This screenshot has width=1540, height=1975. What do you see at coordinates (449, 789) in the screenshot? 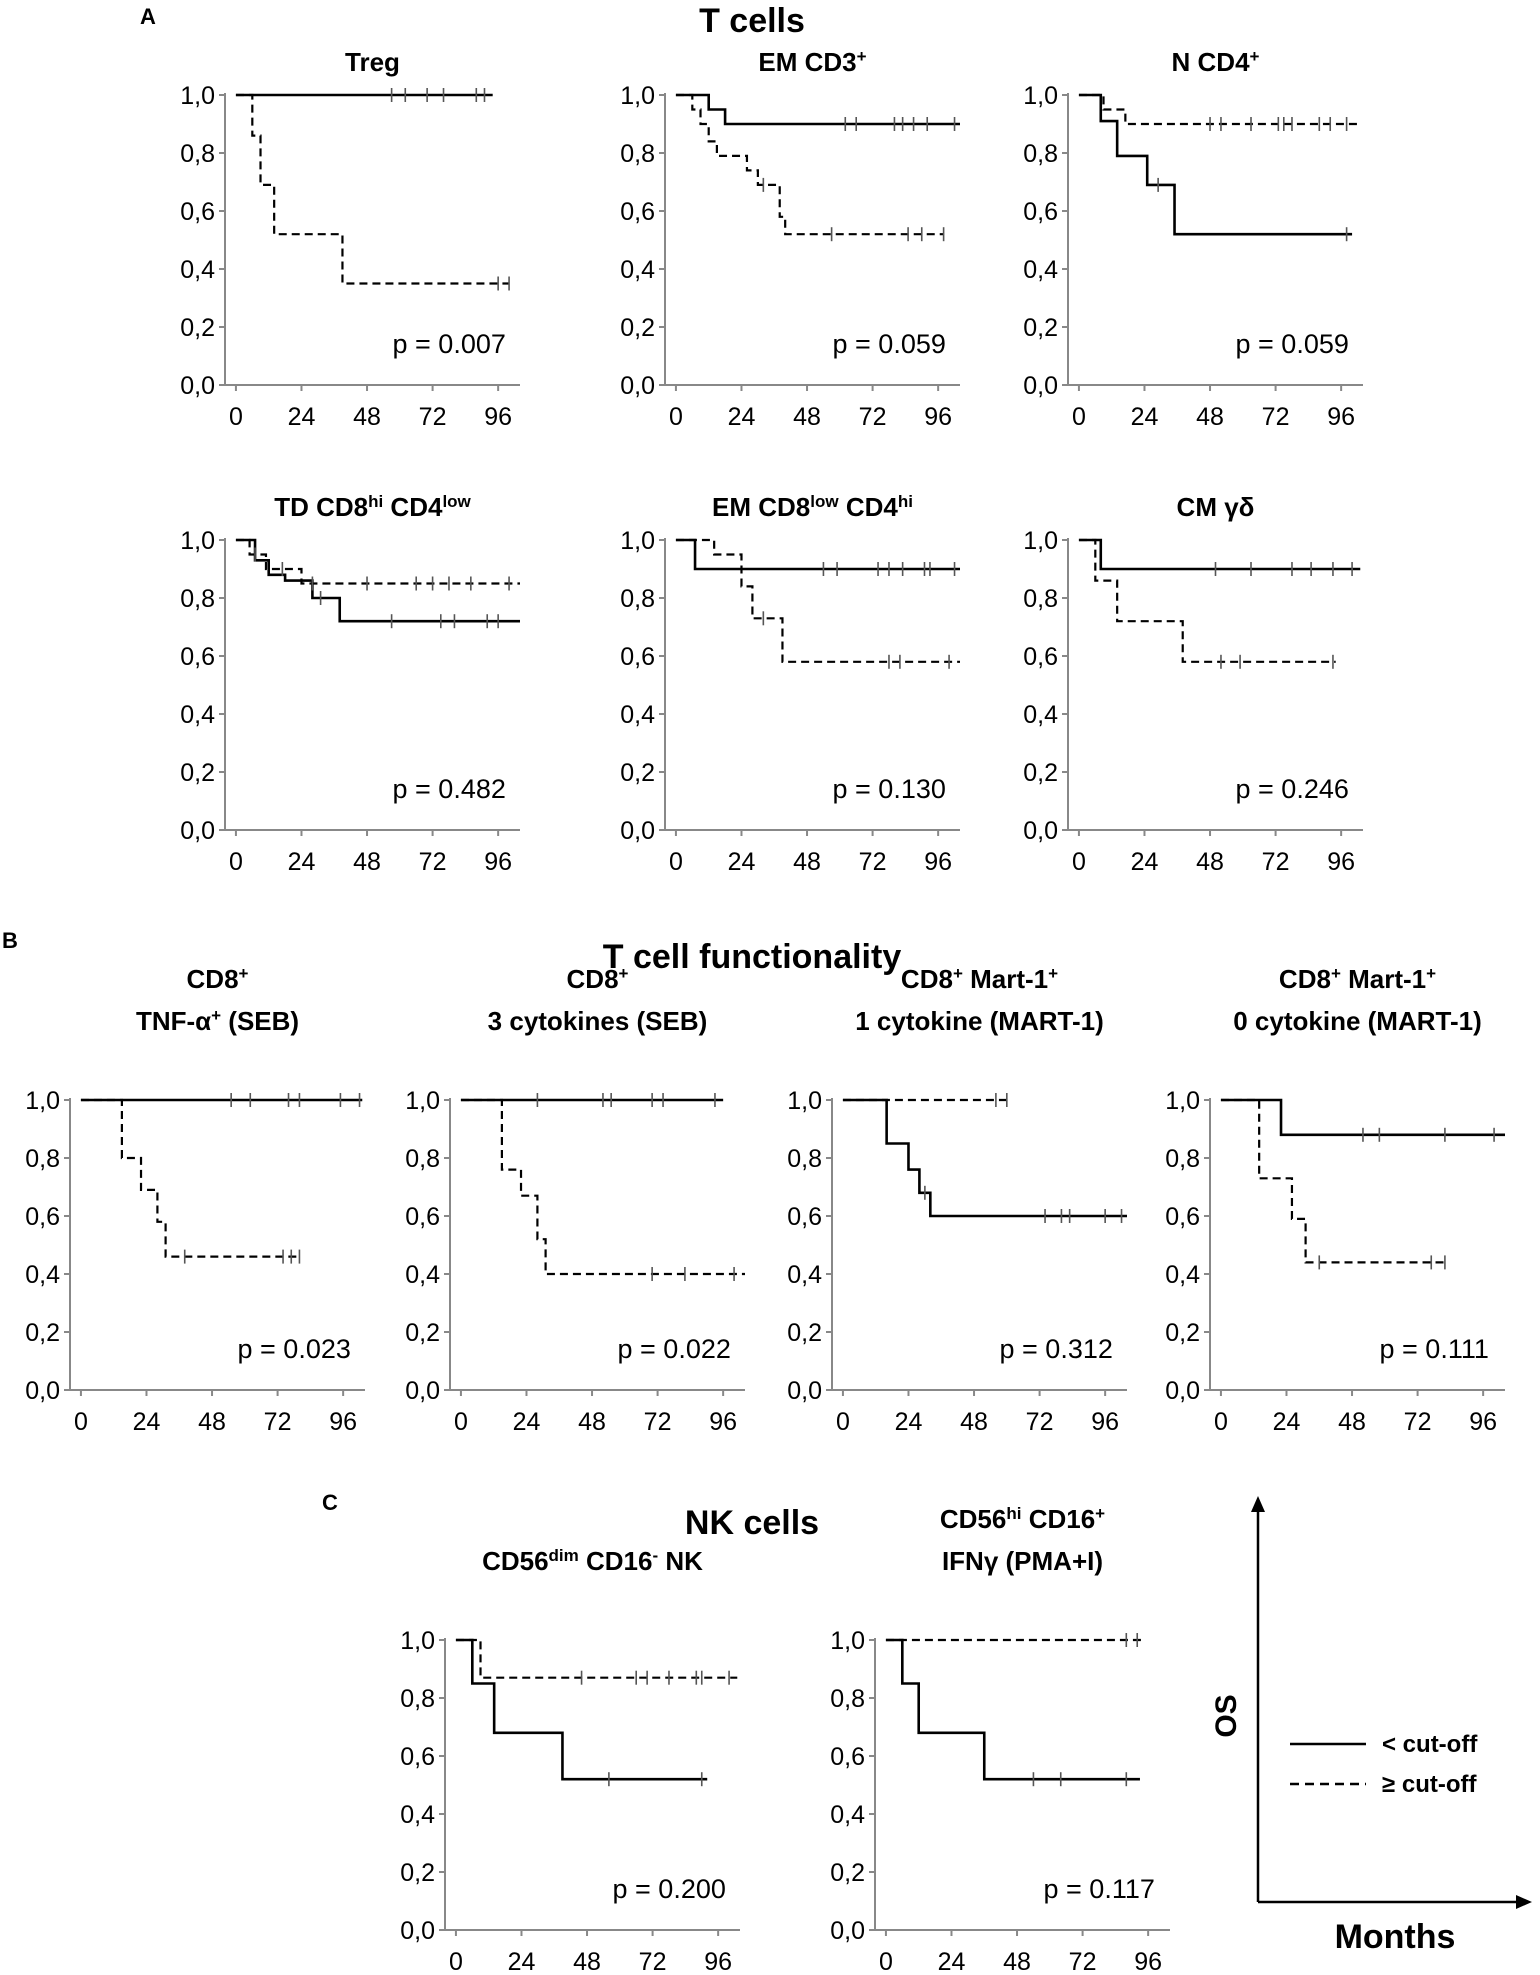
I see `p-value-label: p = 0.482` at bounding box center [449, 789].